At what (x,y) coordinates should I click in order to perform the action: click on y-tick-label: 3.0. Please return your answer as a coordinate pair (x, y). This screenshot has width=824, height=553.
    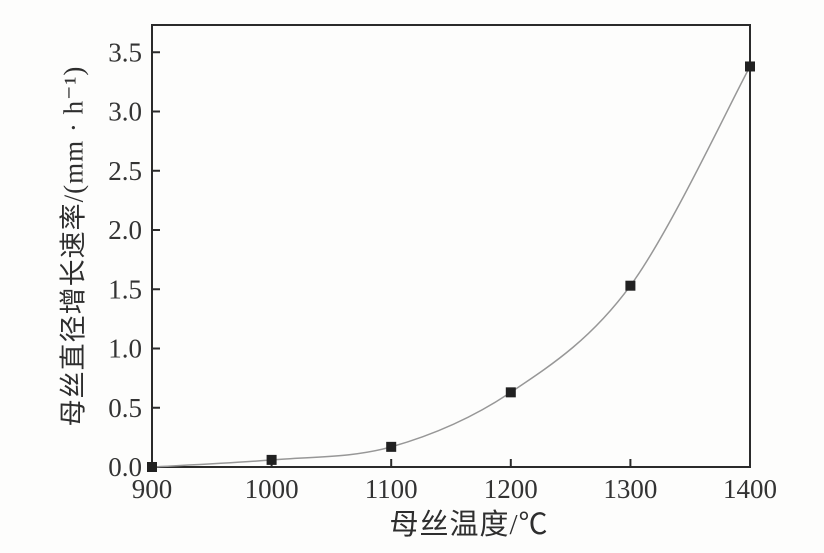
    Looking at the image, I should click on (125, 112).